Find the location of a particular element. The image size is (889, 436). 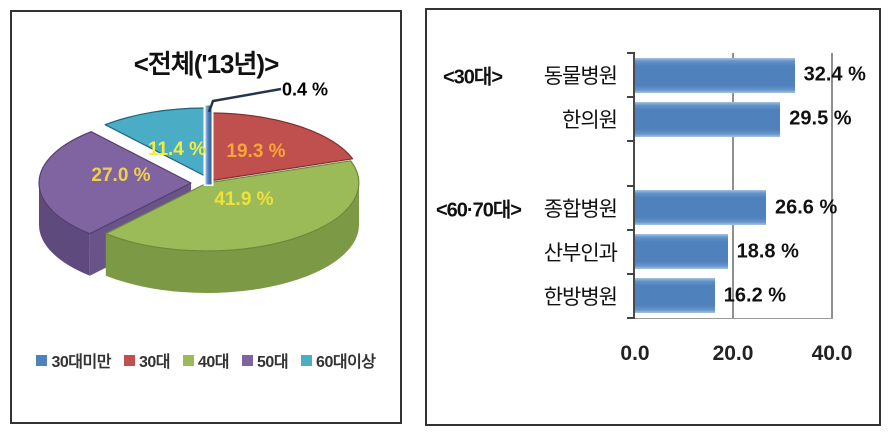

legend-swatch-60s is located at coordinates (307, 360).